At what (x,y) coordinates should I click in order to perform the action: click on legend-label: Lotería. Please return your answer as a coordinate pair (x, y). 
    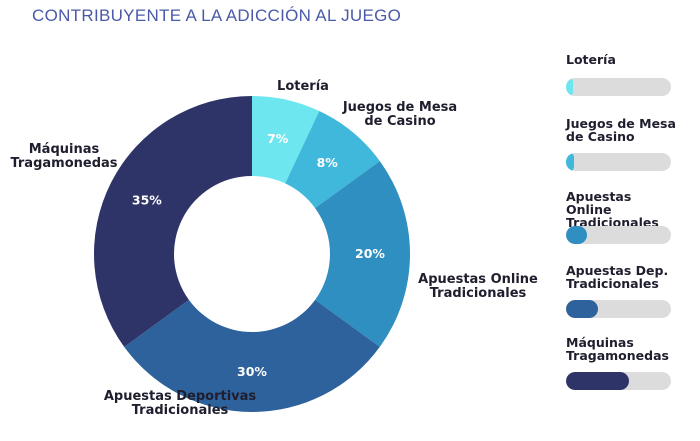
    Looking at the image, I should click on (591, 59).